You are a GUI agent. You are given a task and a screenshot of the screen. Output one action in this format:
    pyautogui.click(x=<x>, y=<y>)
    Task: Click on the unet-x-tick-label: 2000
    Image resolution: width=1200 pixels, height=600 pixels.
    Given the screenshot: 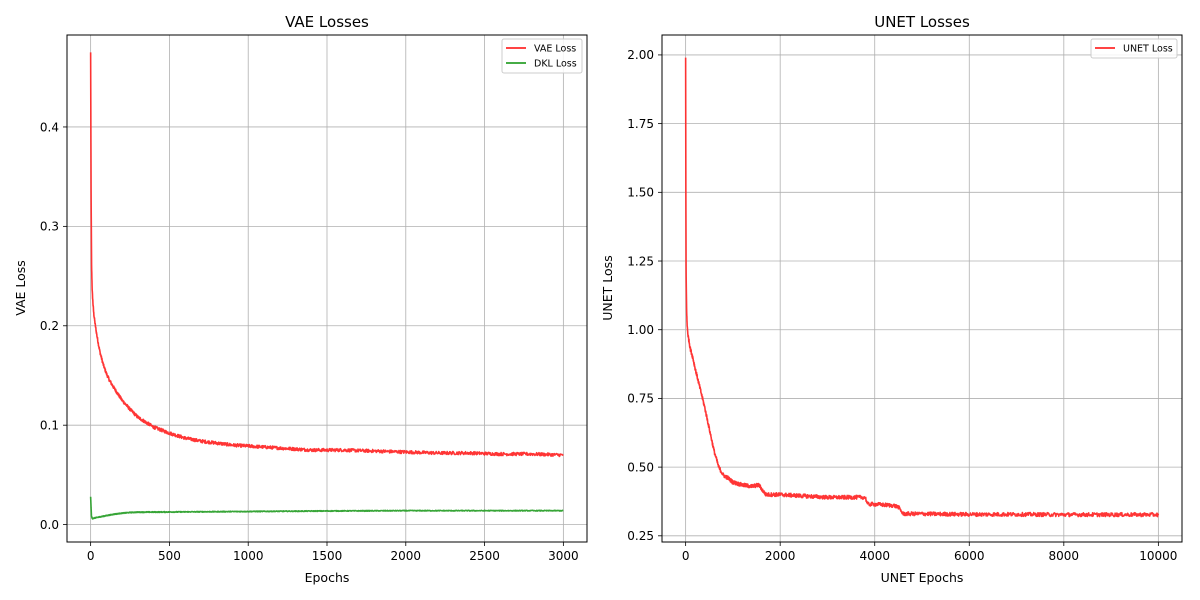 What is the action you would take?
    pyautogui.click(x=780, y=556)
    